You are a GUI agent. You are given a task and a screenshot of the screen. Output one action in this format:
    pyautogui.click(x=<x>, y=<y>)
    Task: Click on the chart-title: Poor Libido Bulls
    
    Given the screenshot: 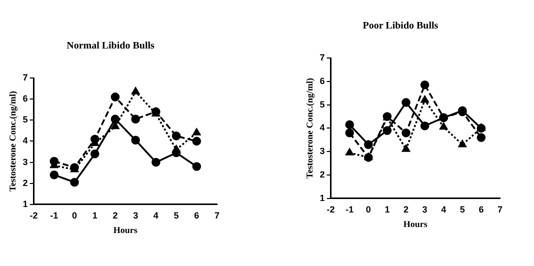 What is the action you would take?
    pyautogui.click(x=400, y=26)
    